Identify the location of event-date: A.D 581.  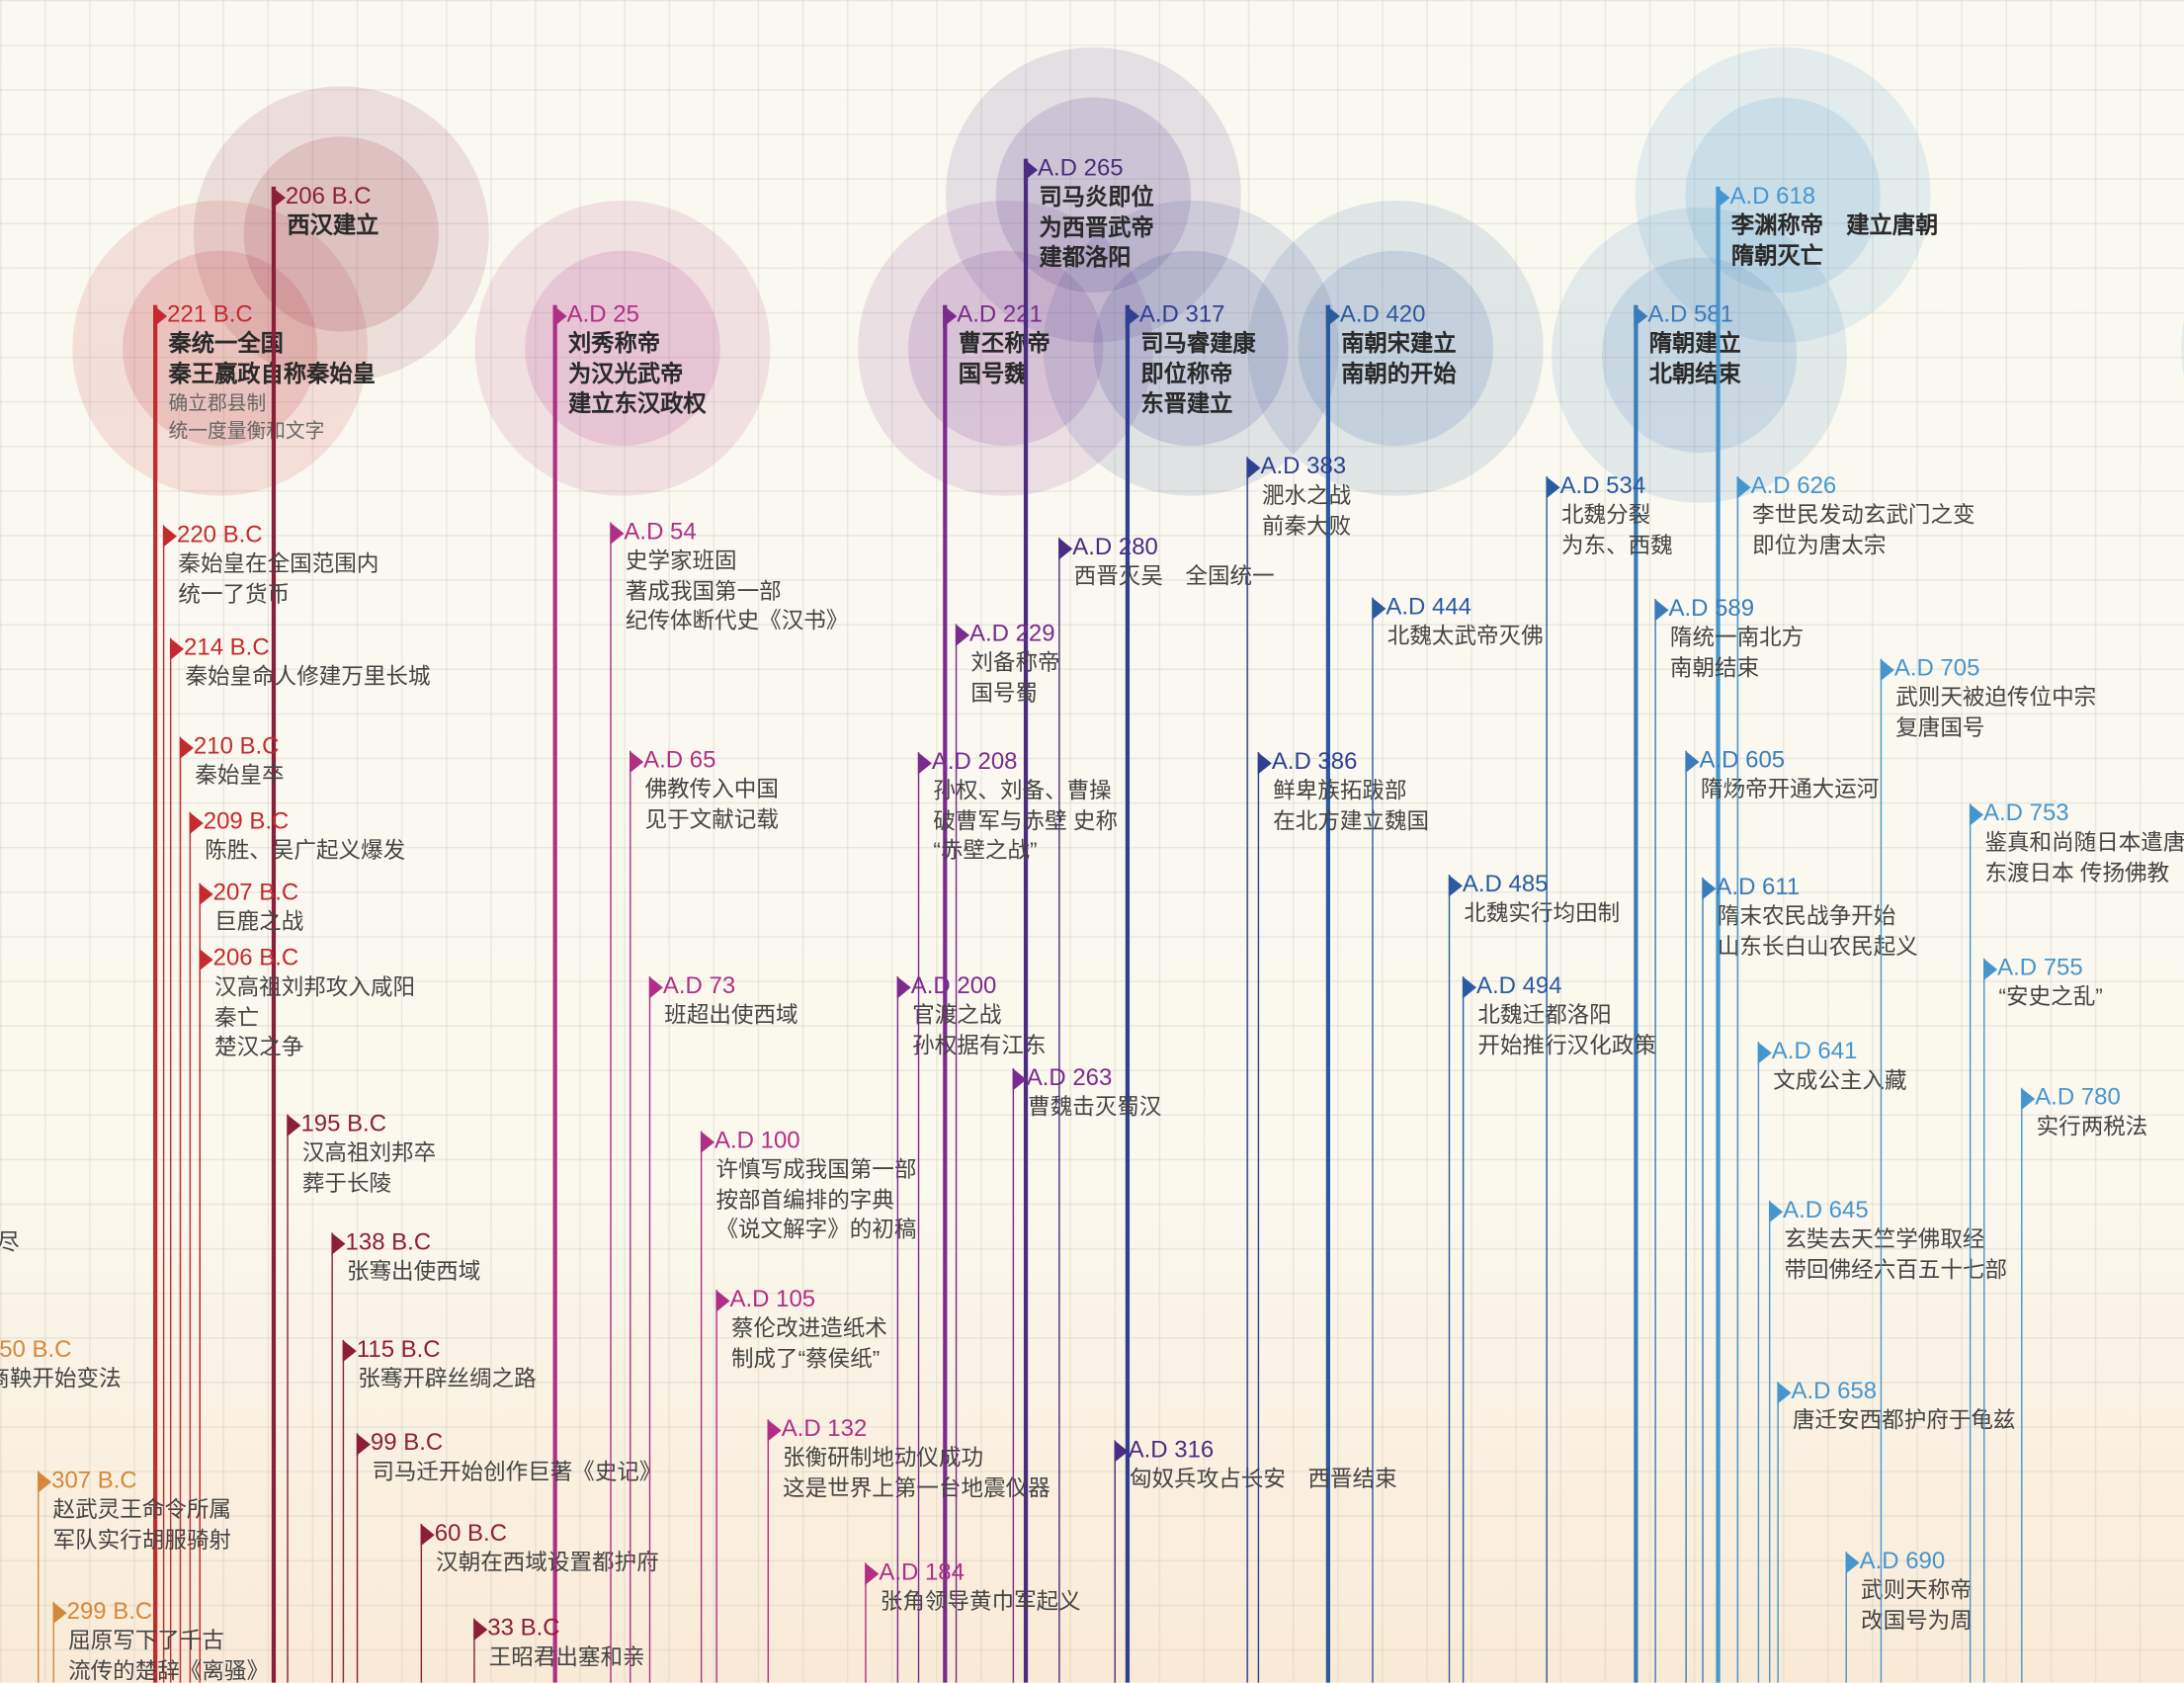
(1690, 314).